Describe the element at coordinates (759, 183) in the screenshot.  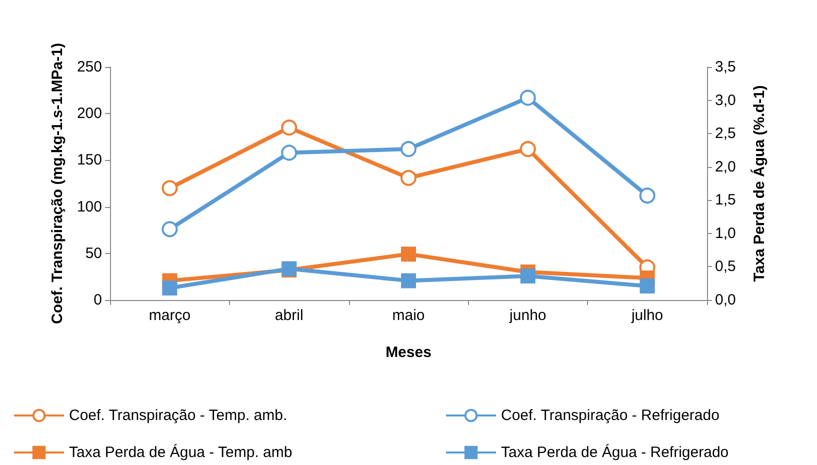
I see `y2-axis-title: Taxa Perda de Água (%.d-1)` at that location.